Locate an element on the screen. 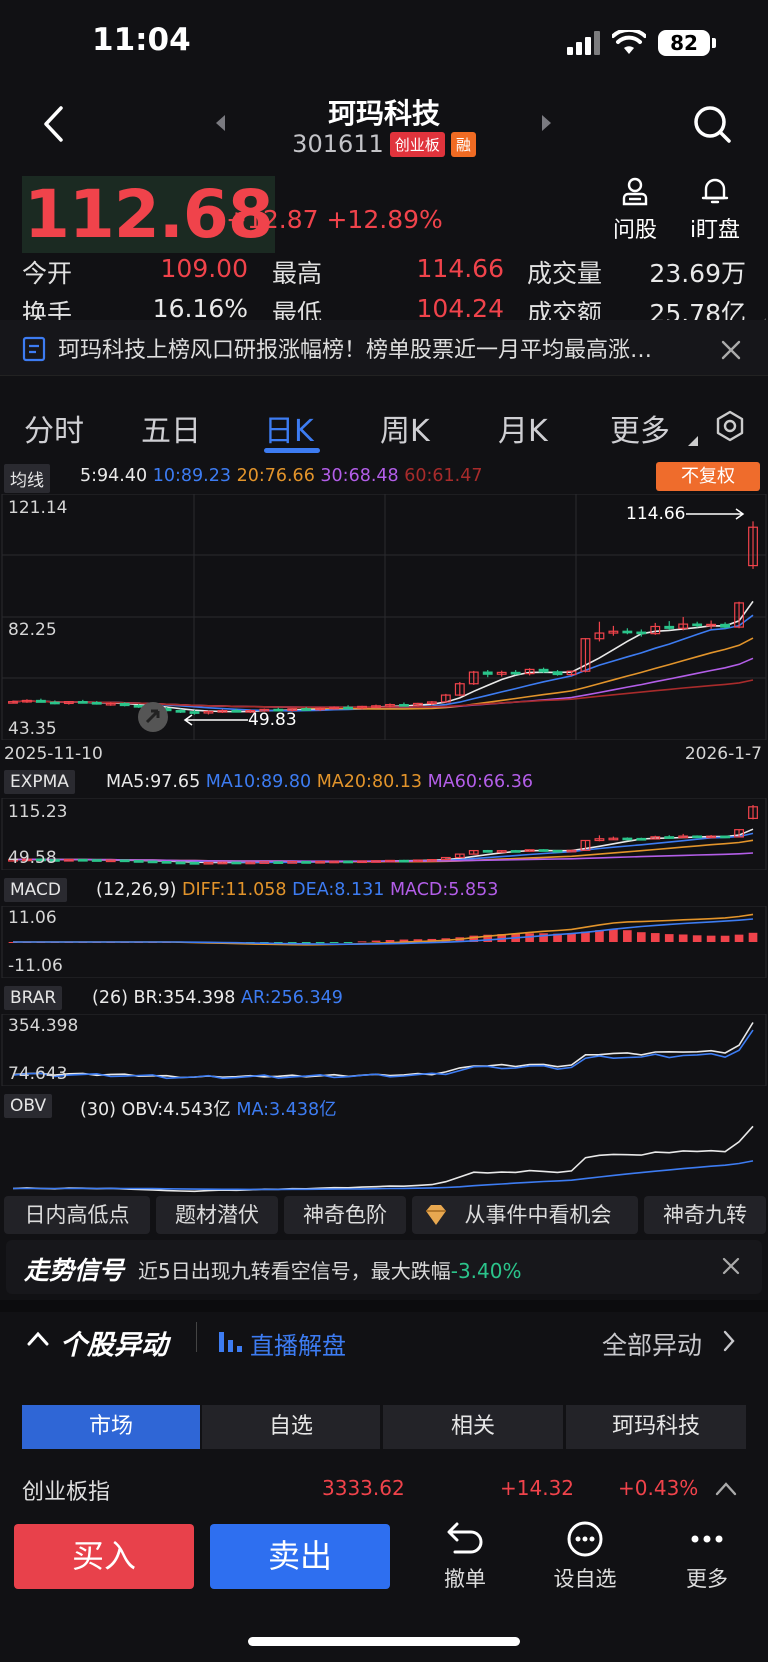 Image resolution: width=768 pixels, height=1662 pixels. undo-icon is located at coordinates (465, 1538).